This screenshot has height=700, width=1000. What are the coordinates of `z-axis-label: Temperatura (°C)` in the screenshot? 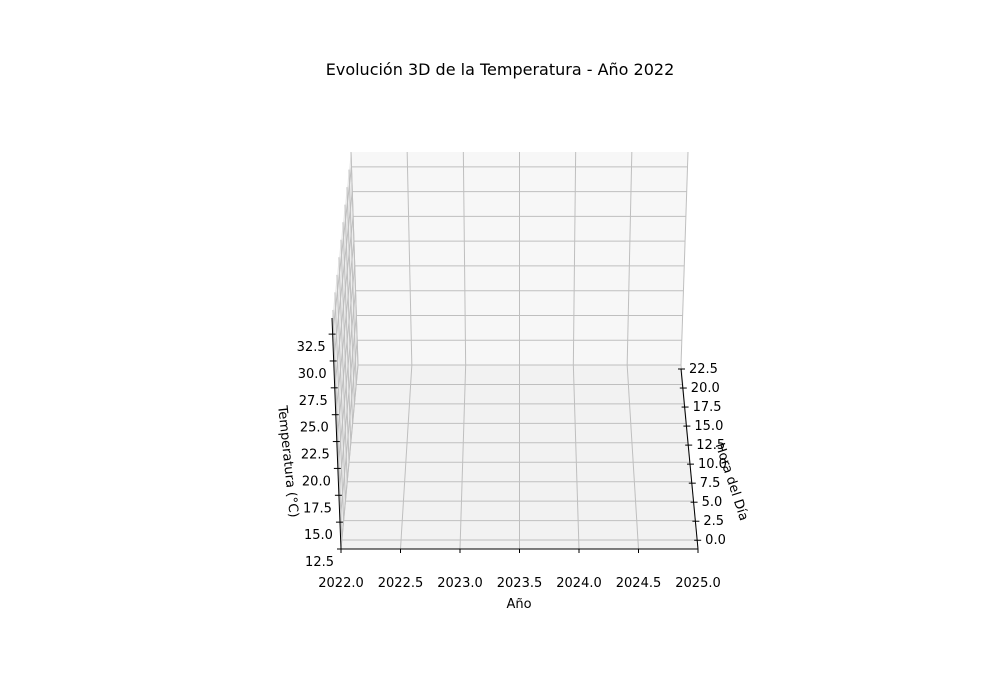 It's located at (287, 461).